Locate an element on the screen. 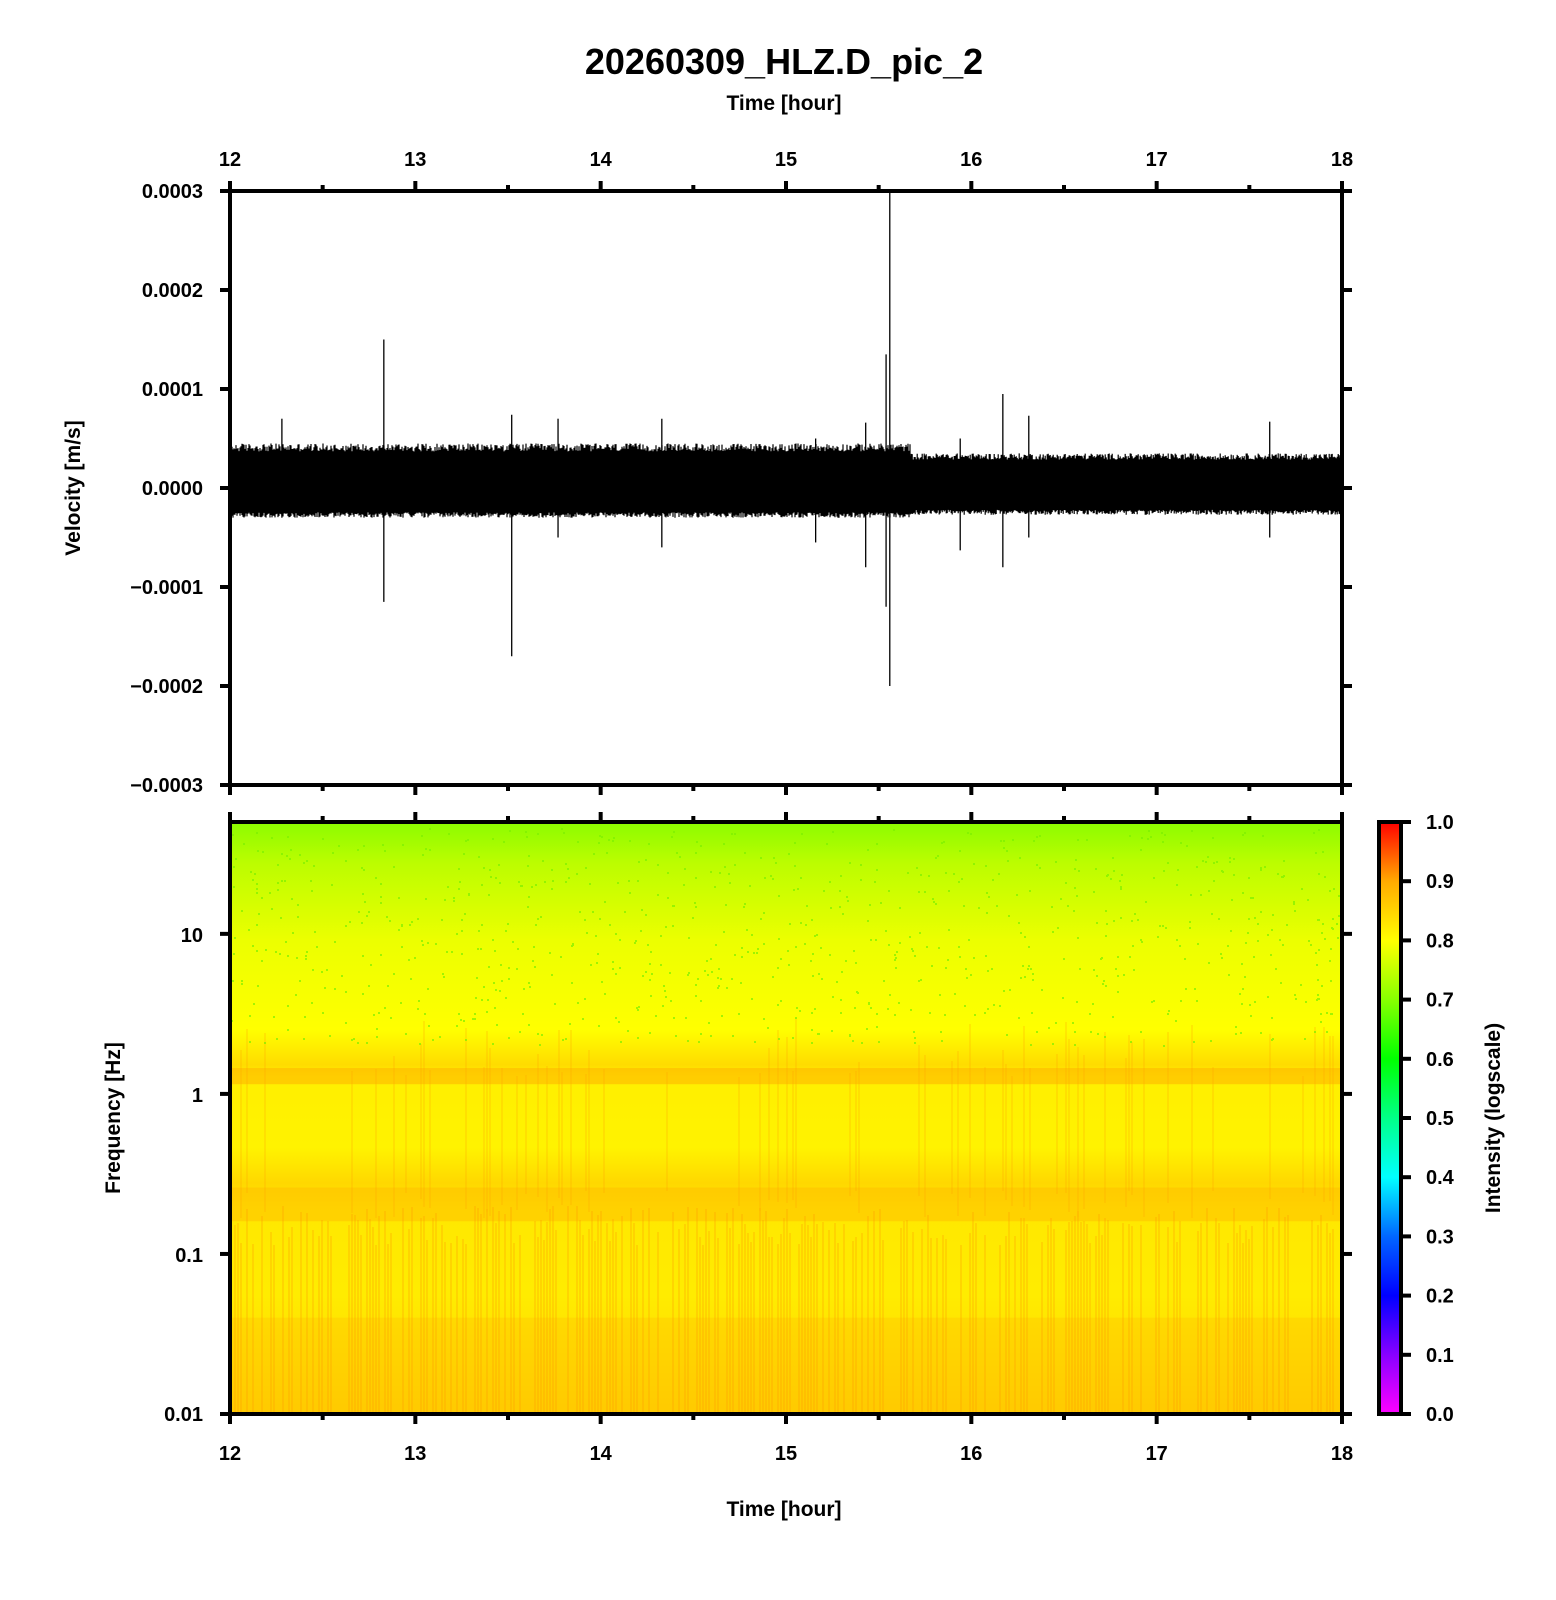  bottom-x-tick-labels: 12 13 14 15 16 17 18 is located at coordinates (786, 1454).